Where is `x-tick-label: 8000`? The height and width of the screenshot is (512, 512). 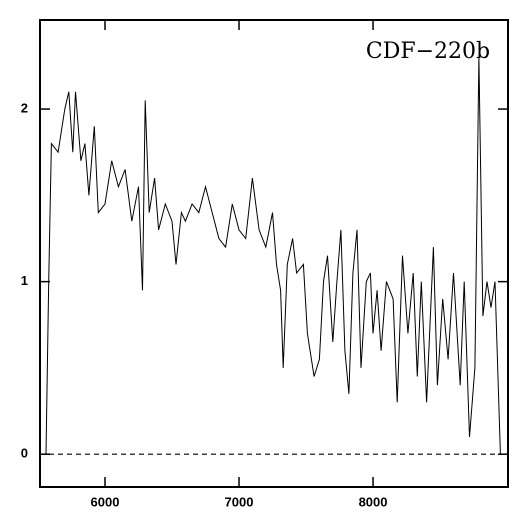
x-tick-label: 8000 is located at coordinates (373, 501).